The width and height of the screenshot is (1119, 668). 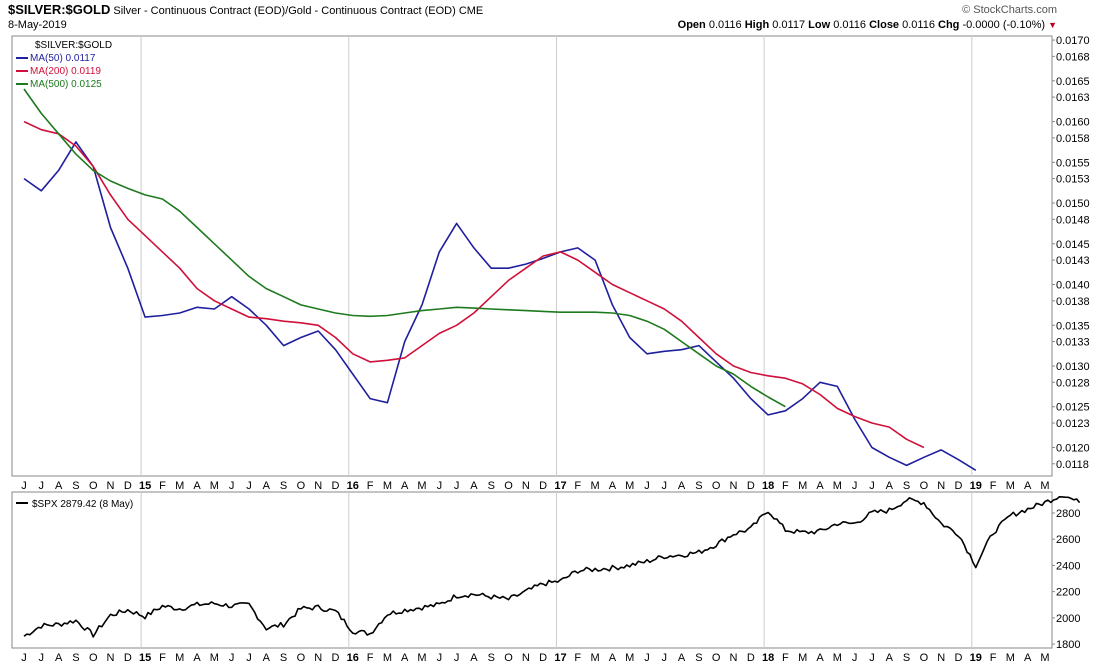 I want to click on spx-legend: $SPX 2879.42 (8 May), so click(x=74, y=504).